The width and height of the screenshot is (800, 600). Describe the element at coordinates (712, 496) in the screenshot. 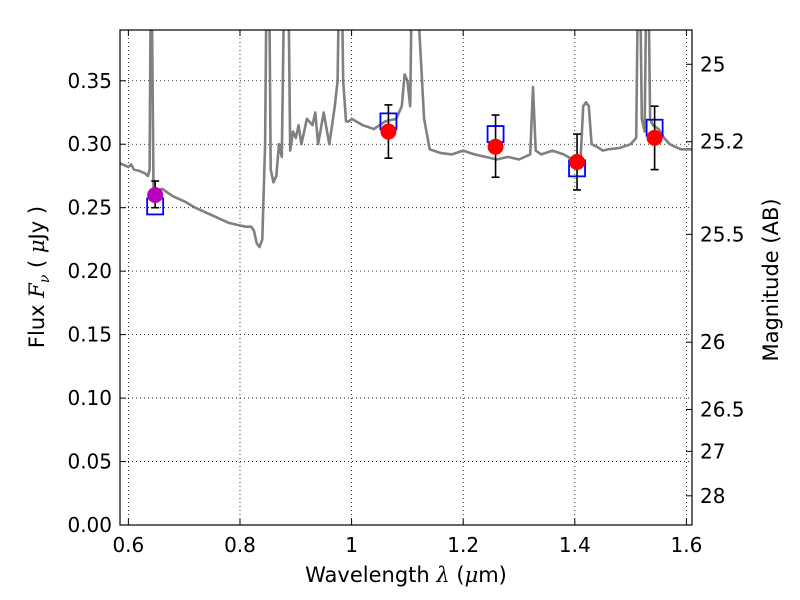

I see `y2-tick-label: 28` at that location.